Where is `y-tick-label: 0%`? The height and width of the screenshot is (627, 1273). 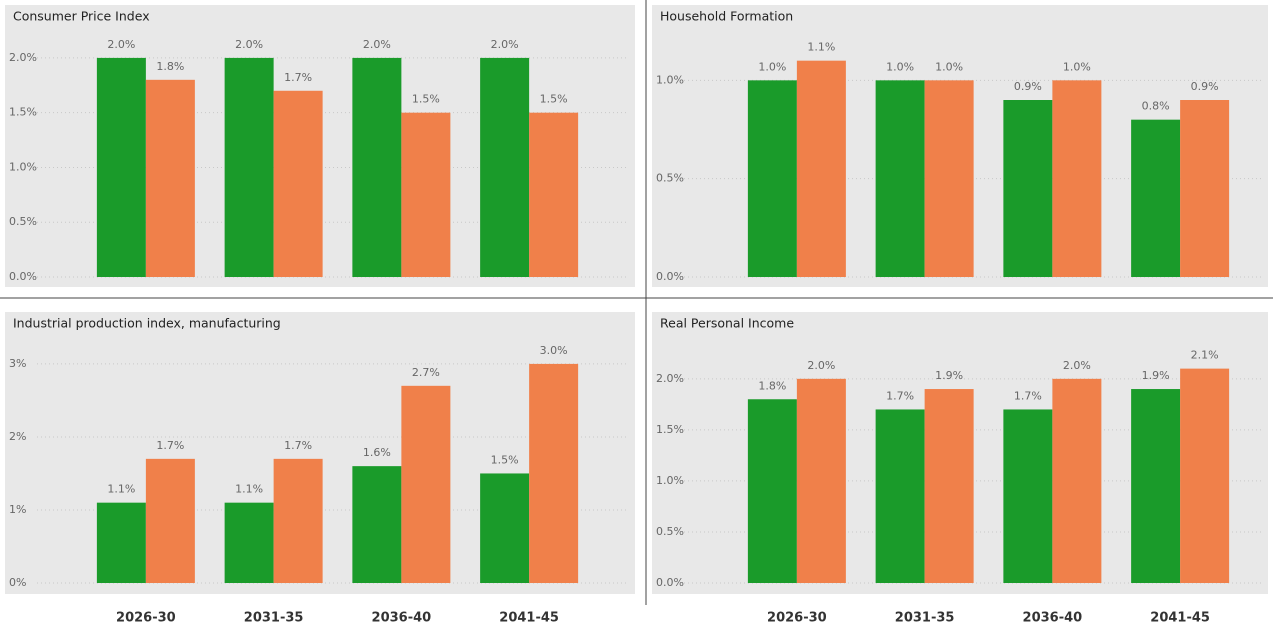
y-tick-label: 0% is located at coordinates (17, 582).